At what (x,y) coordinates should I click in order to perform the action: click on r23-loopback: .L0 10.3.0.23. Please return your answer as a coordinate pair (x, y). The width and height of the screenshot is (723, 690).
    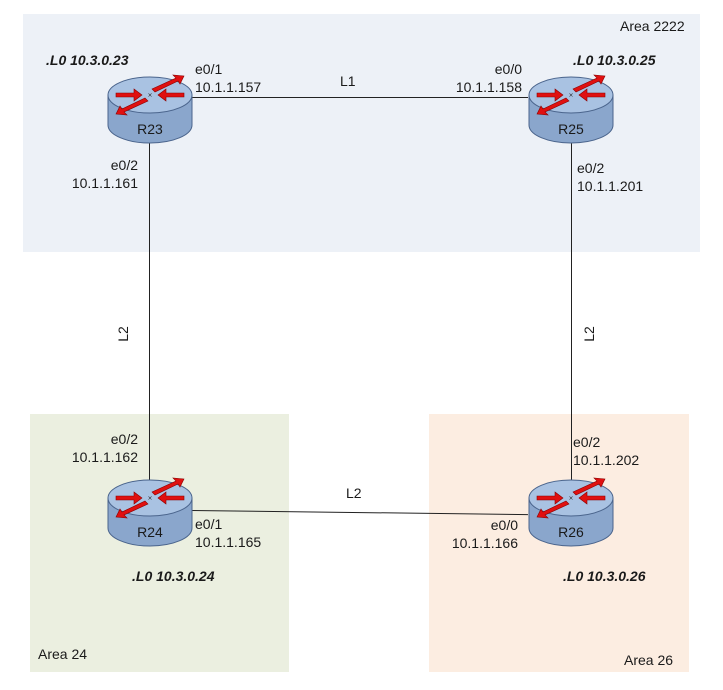
    Looking at the image, I should click on (87, 60).